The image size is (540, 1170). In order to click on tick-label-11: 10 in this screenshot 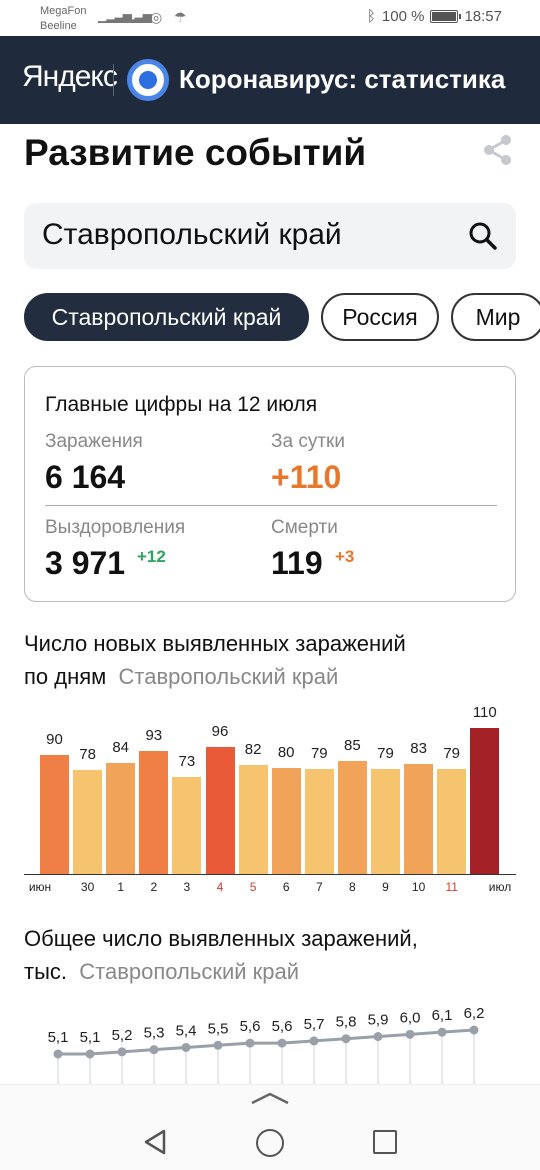, I will do `click(418, 887)`.